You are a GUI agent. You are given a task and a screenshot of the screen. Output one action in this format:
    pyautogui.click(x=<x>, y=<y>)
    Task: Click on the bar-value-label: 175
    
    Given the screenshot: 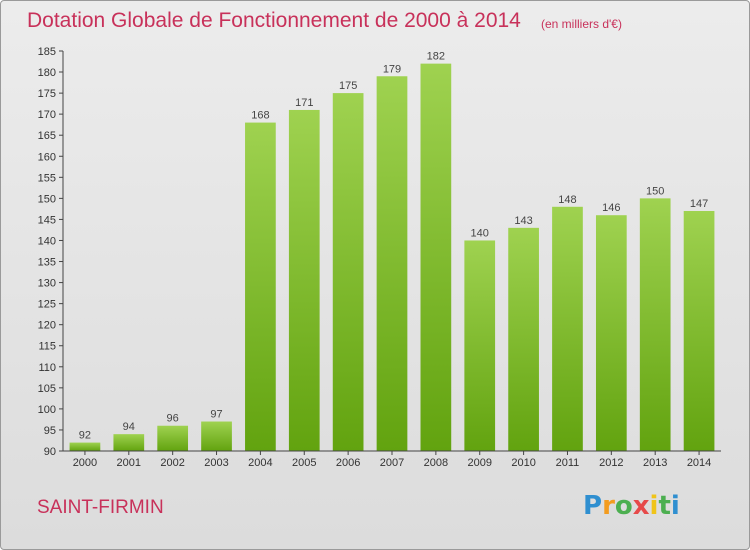 What is the action you would take?
    pyautogui.click(x=348, y=86)
    